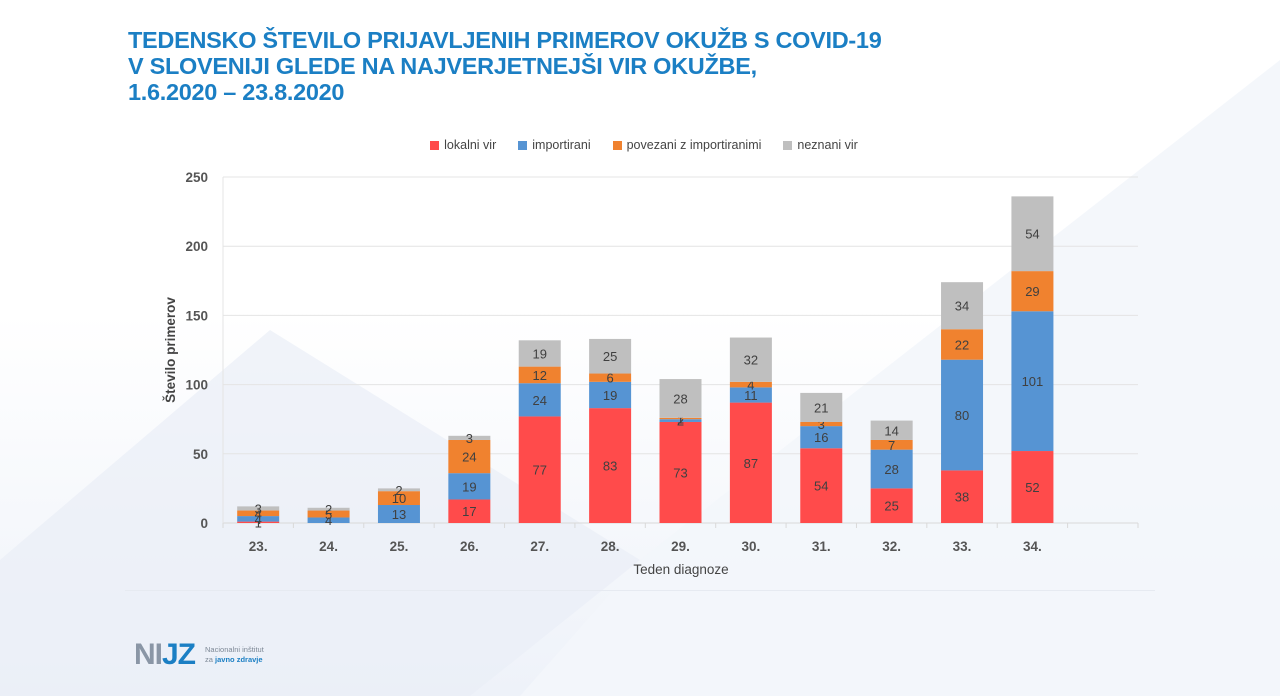 The height and width of the screenshot is (696, 1280). What do you see at coordinates (827, 145) in the screenshot?
I see `legend-label: neznani vir` at bounding box center [827, 145].